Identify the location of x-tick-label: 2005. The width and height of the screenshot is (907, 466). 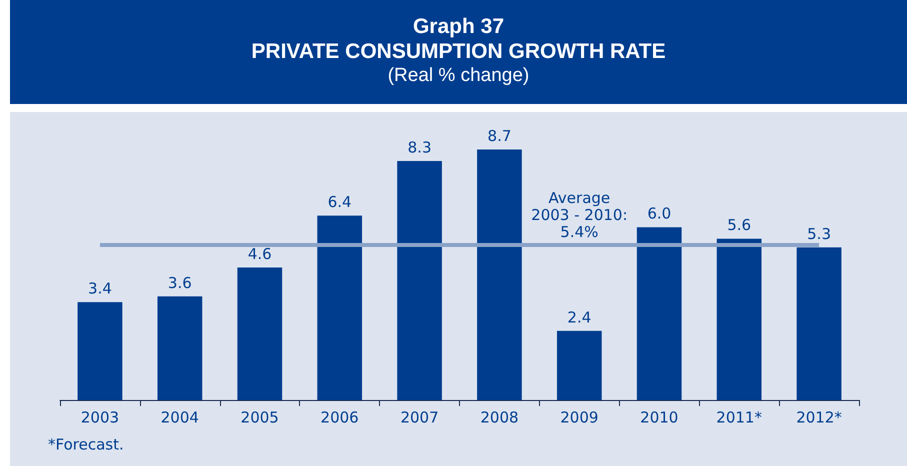
(259, 417).